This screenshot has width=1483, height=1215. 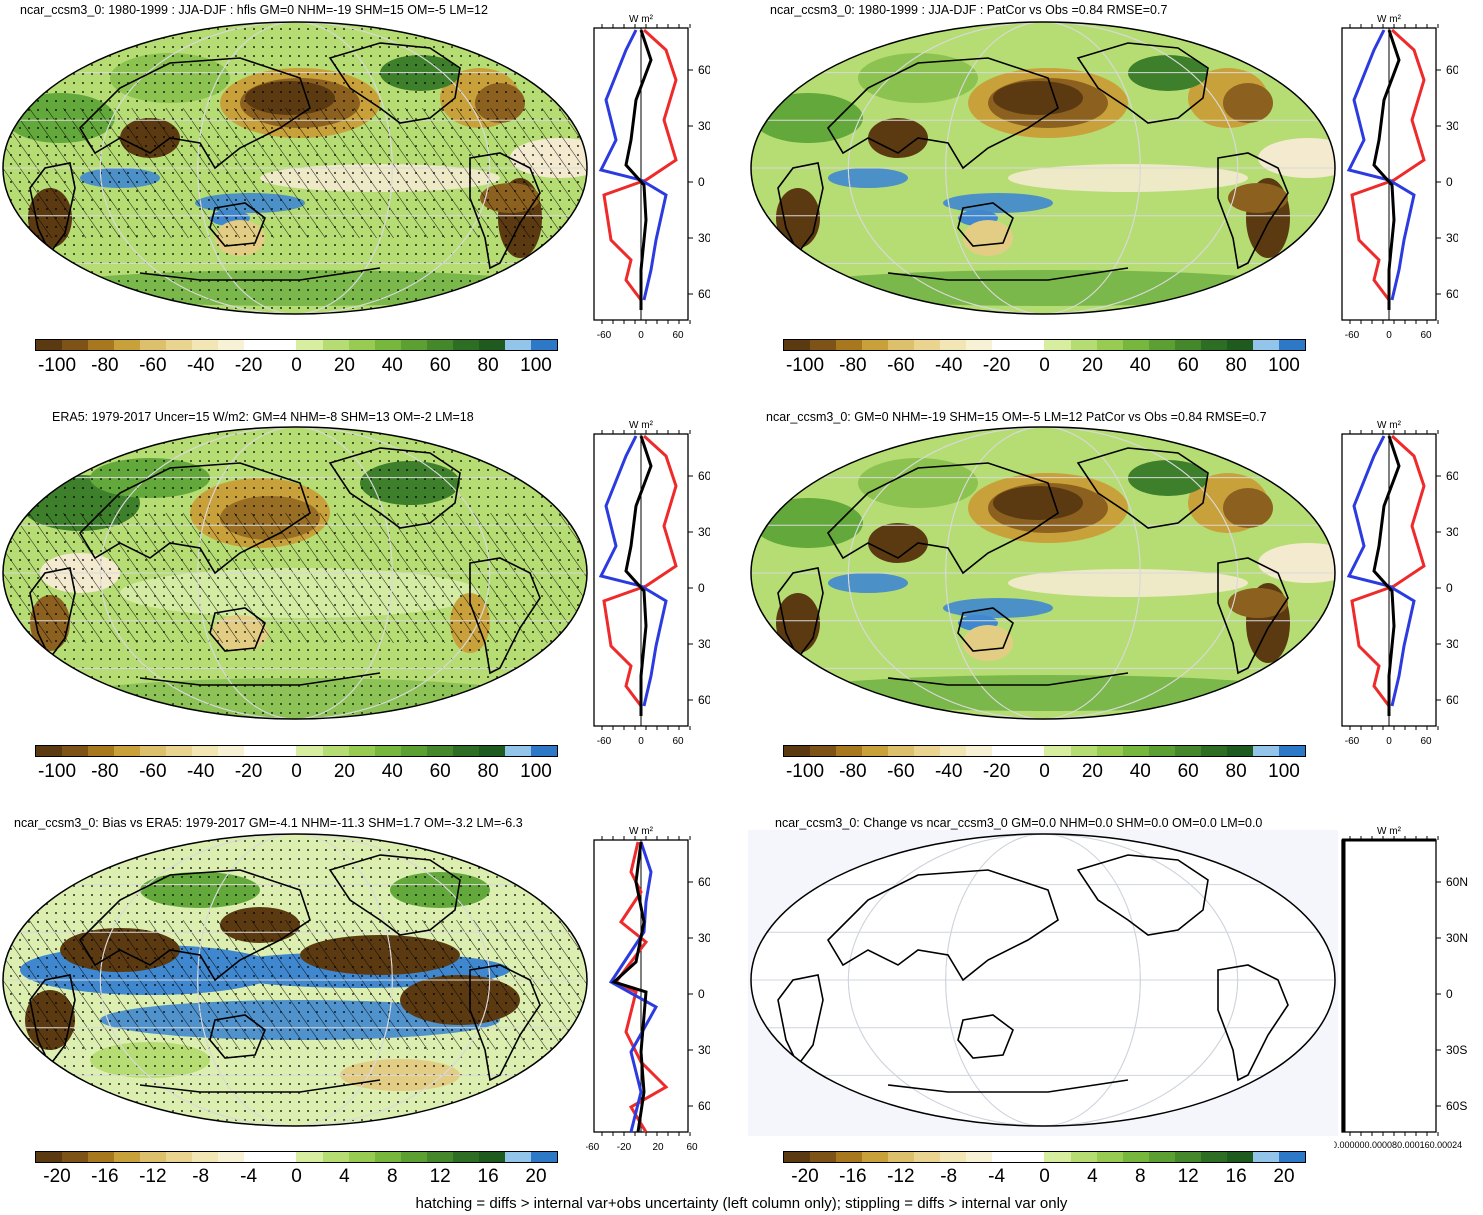 I want to click on colorbar-tick-label: 4, so click(x=1092, y=1176).